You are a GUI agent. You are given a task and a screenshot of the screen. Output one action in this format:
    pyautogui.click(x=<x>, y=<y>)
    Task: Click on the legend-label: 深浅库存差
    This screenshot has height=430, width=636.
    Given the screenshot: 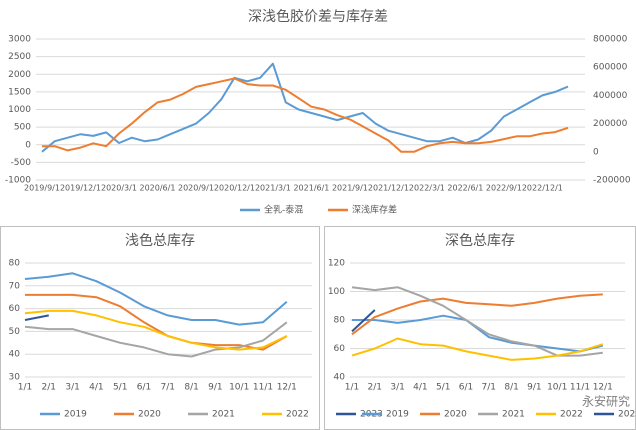 What is the action you would take?
    pyautogui.click(x=374, y=210)
    